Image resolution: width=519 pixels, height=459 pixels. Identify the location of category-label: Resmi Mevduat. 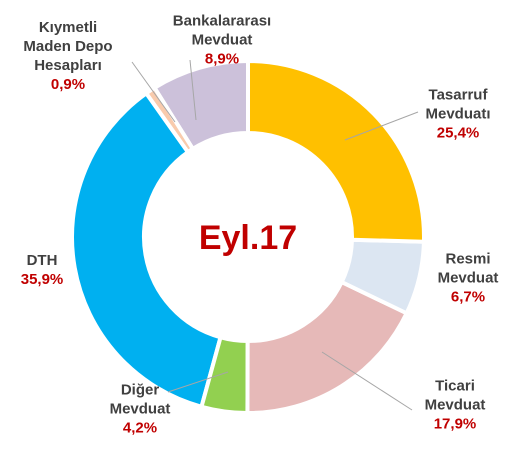
(468, 268).